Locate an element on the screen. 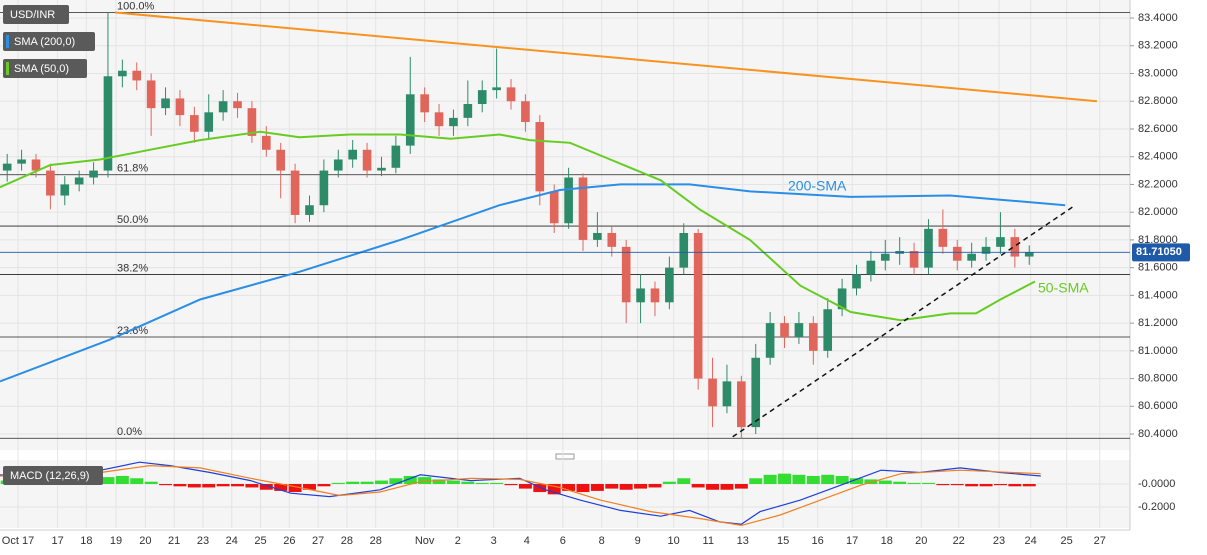  level-label: 61.8% is located at coordinates (132, 169).